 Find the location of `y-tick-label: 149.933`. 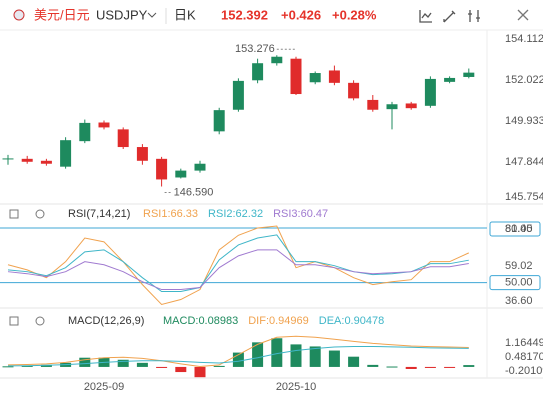

y-tick-label: 149.933 is located at coordinates (524, 121).